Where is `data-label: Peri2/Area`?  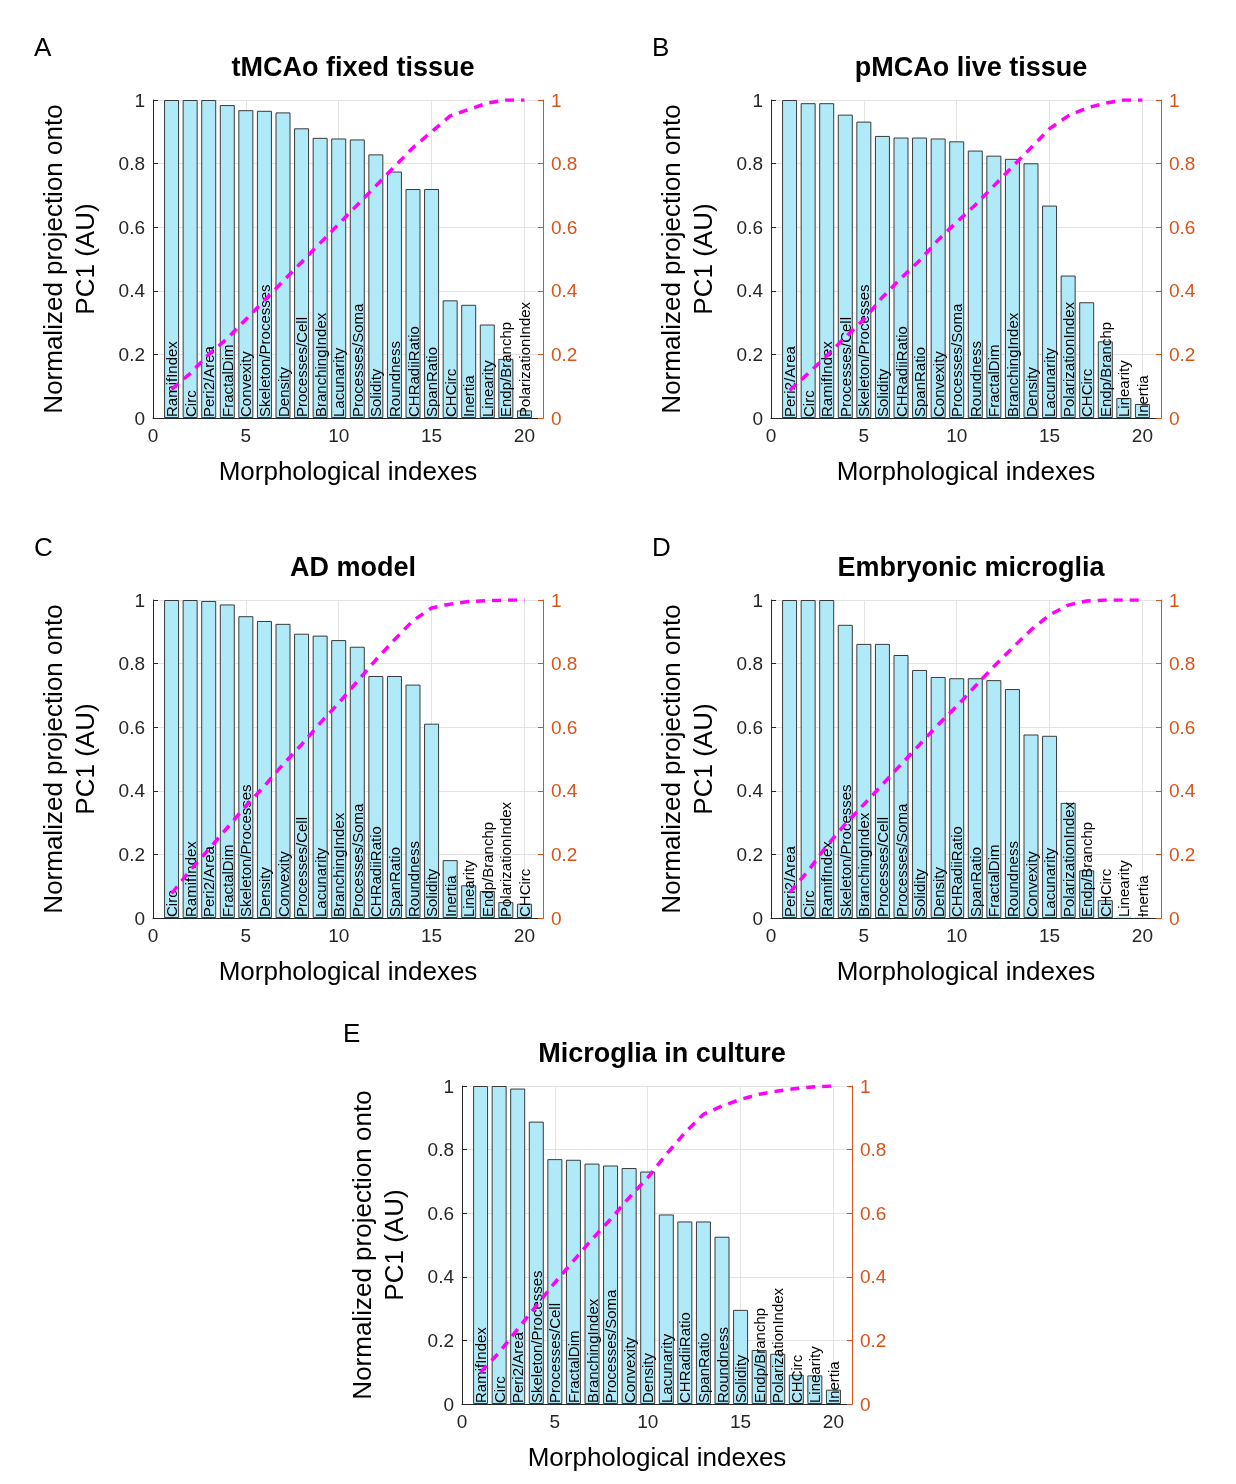
data-label: Peri2/Area is located at coordinates (790, 881).